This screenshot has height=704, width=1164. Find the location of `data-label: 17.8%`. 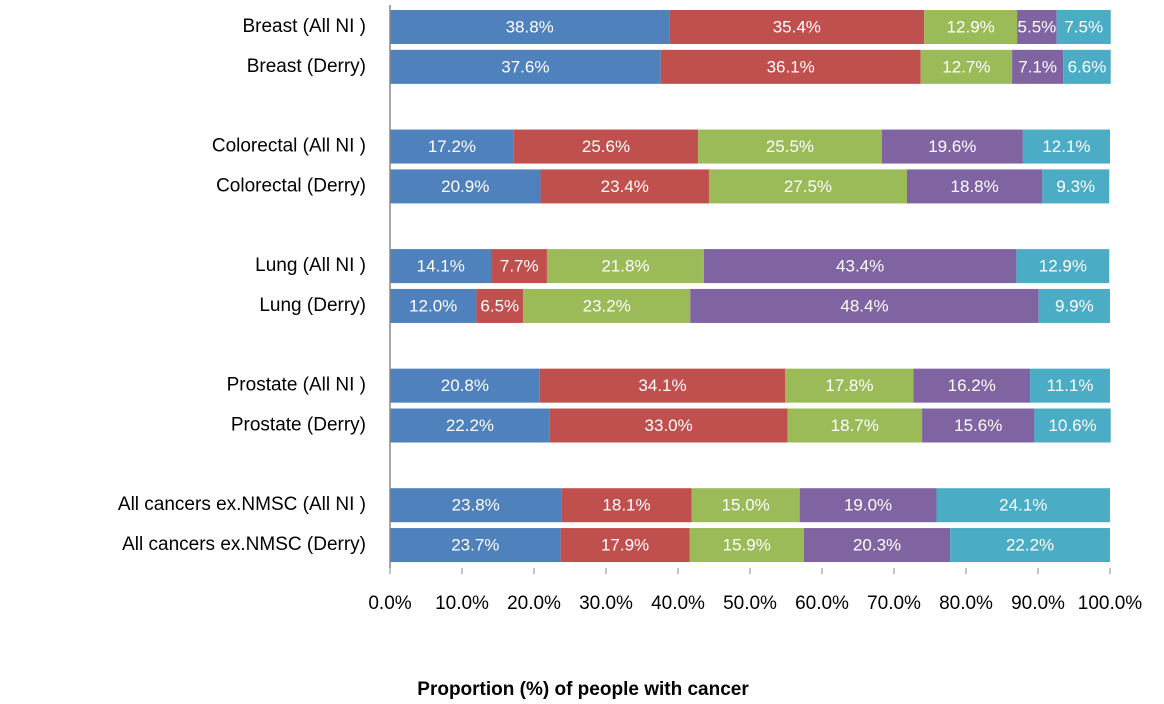

data-label: 17.8% is located at coordinates (849, 385).